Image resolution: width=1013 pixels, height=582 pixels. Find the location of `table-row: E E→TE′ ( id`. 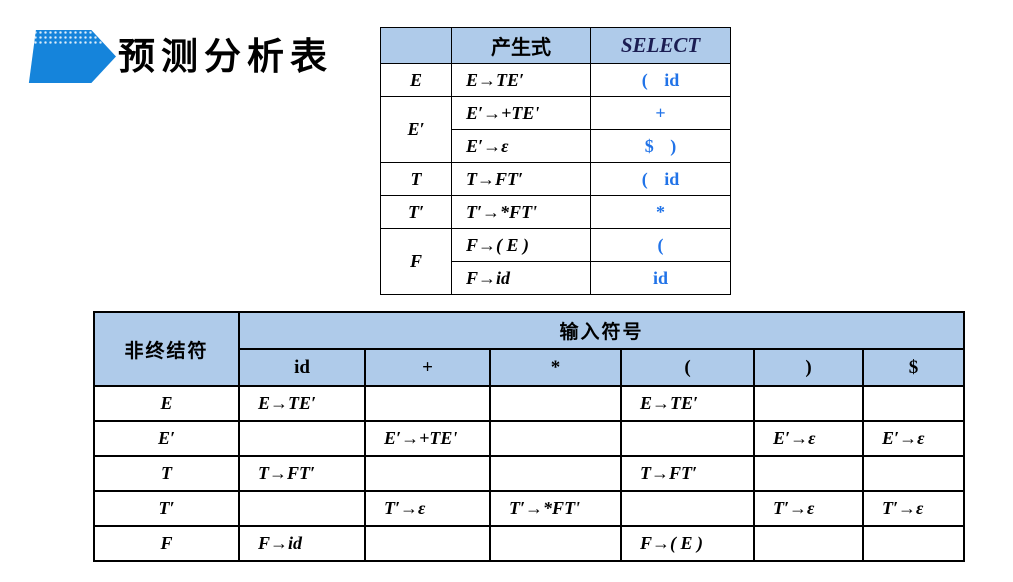

table-row: E E→TE′ ( id is located at coordinates (555, 80).